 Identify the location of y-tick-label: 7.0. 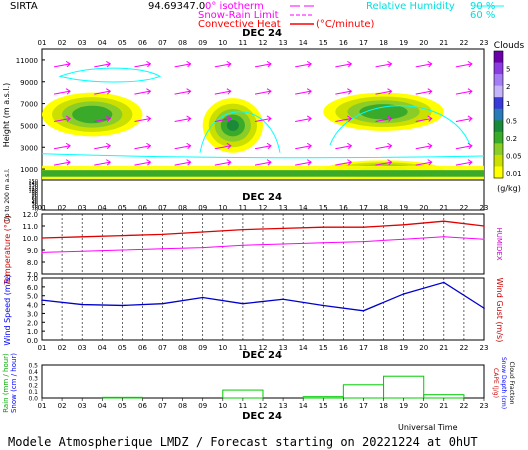
(32, 279).